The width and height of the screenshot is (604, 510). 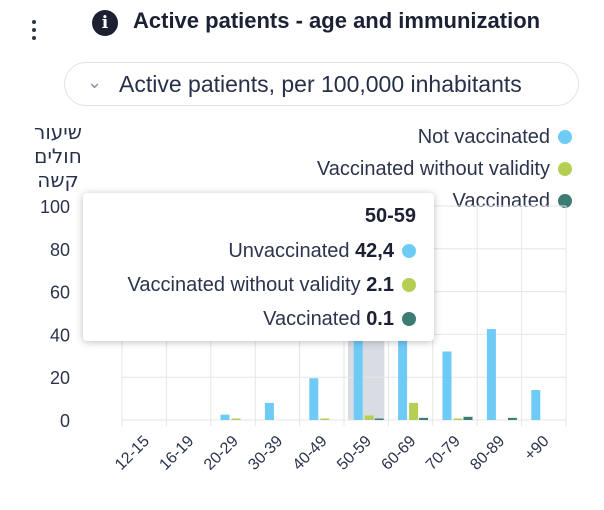 What do you see at coordinates (483, 137) in the screenshot?
I see `legend-label: Not vaccinated` at bounding box center [483, 137].